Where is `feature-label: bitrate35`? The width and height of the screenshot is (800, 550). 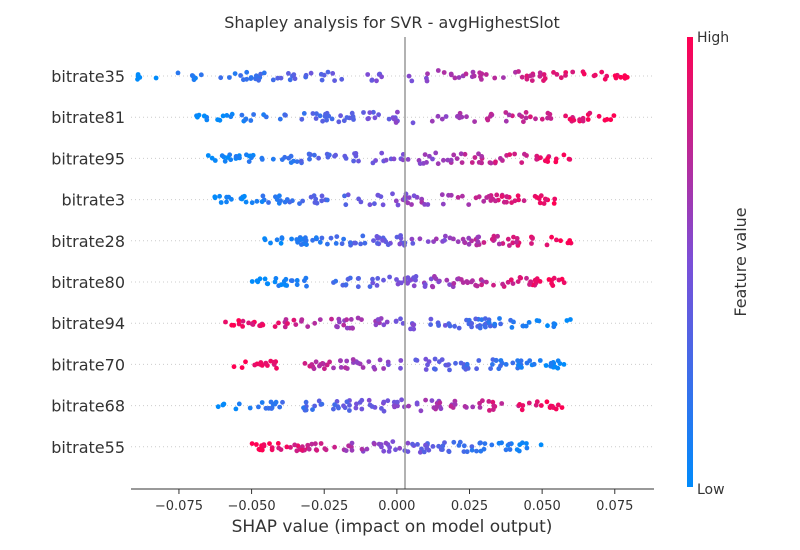 feature-label: bitrate35 is located at coordinates (88, 76).